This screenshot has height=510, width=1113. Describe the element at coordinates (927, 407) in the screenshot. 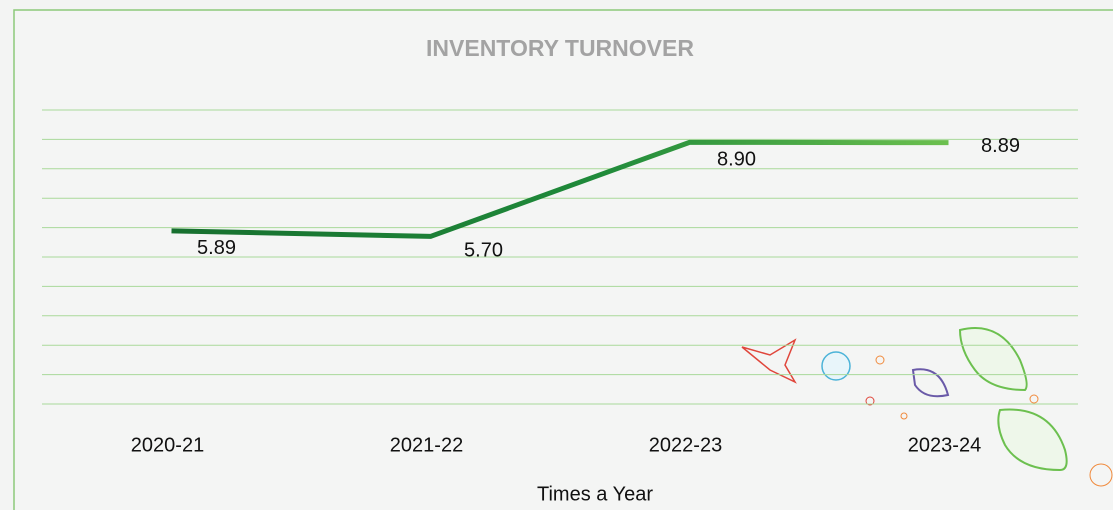

I see `decoration` at that location.